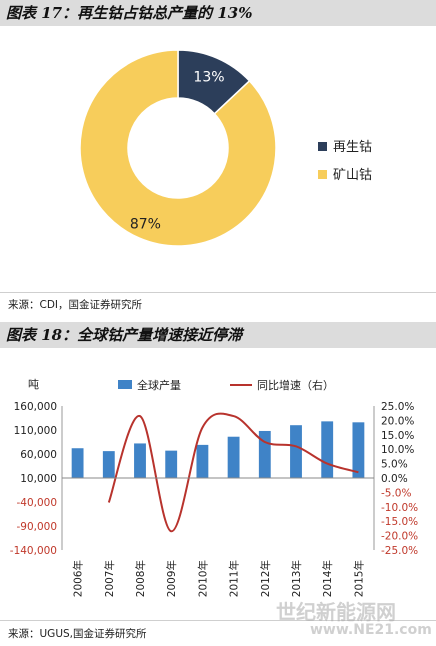 Image resolution: width=436 pixels, height=646 pixels. I want to click on x-tick-label: 2009年, so click(171, 578).